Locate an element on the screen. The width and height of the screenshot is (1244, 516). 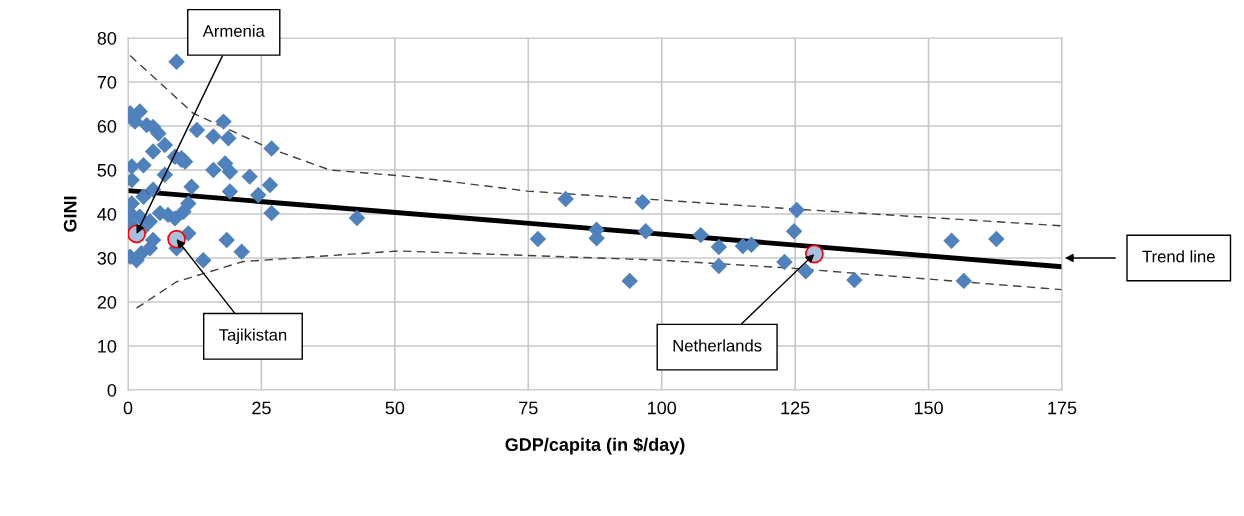
annotation: Tajikistan is located at coordinates (253, 336).